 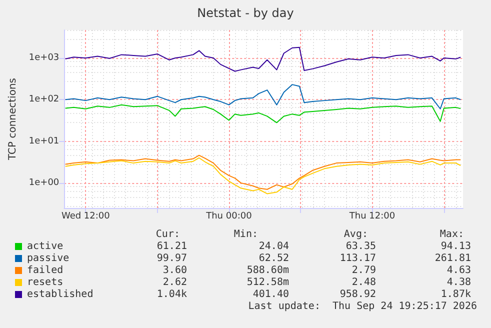 I want to click on text: 588.60m, so click(x=267, y=271).